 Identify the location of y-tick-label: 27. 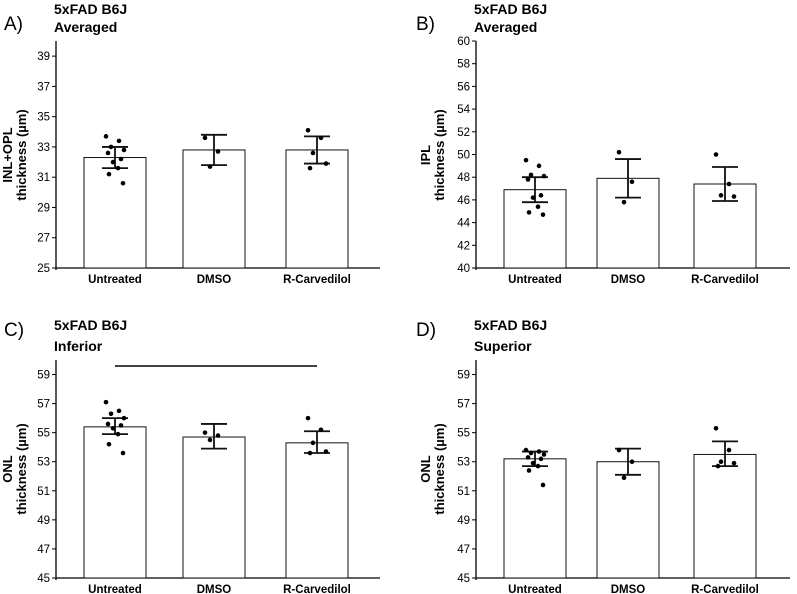
(43, 239).